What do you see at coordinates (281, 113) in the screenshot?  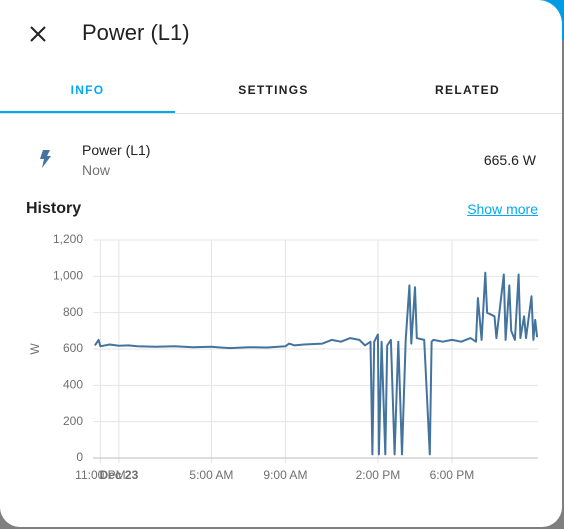 I see `divider` at bounding box center [281, 113].